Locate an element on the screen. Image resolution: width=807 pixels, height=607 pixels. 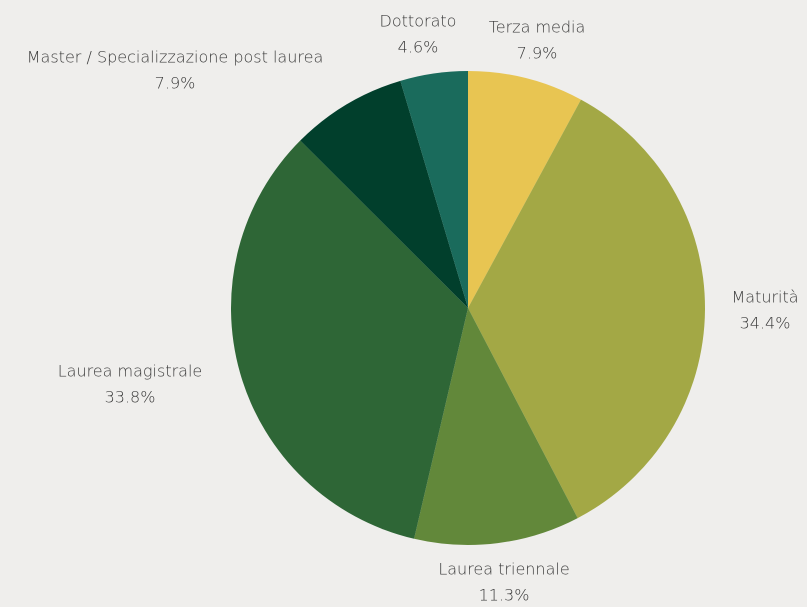
slice-label: Maturità is located at coordinates (764, 297).